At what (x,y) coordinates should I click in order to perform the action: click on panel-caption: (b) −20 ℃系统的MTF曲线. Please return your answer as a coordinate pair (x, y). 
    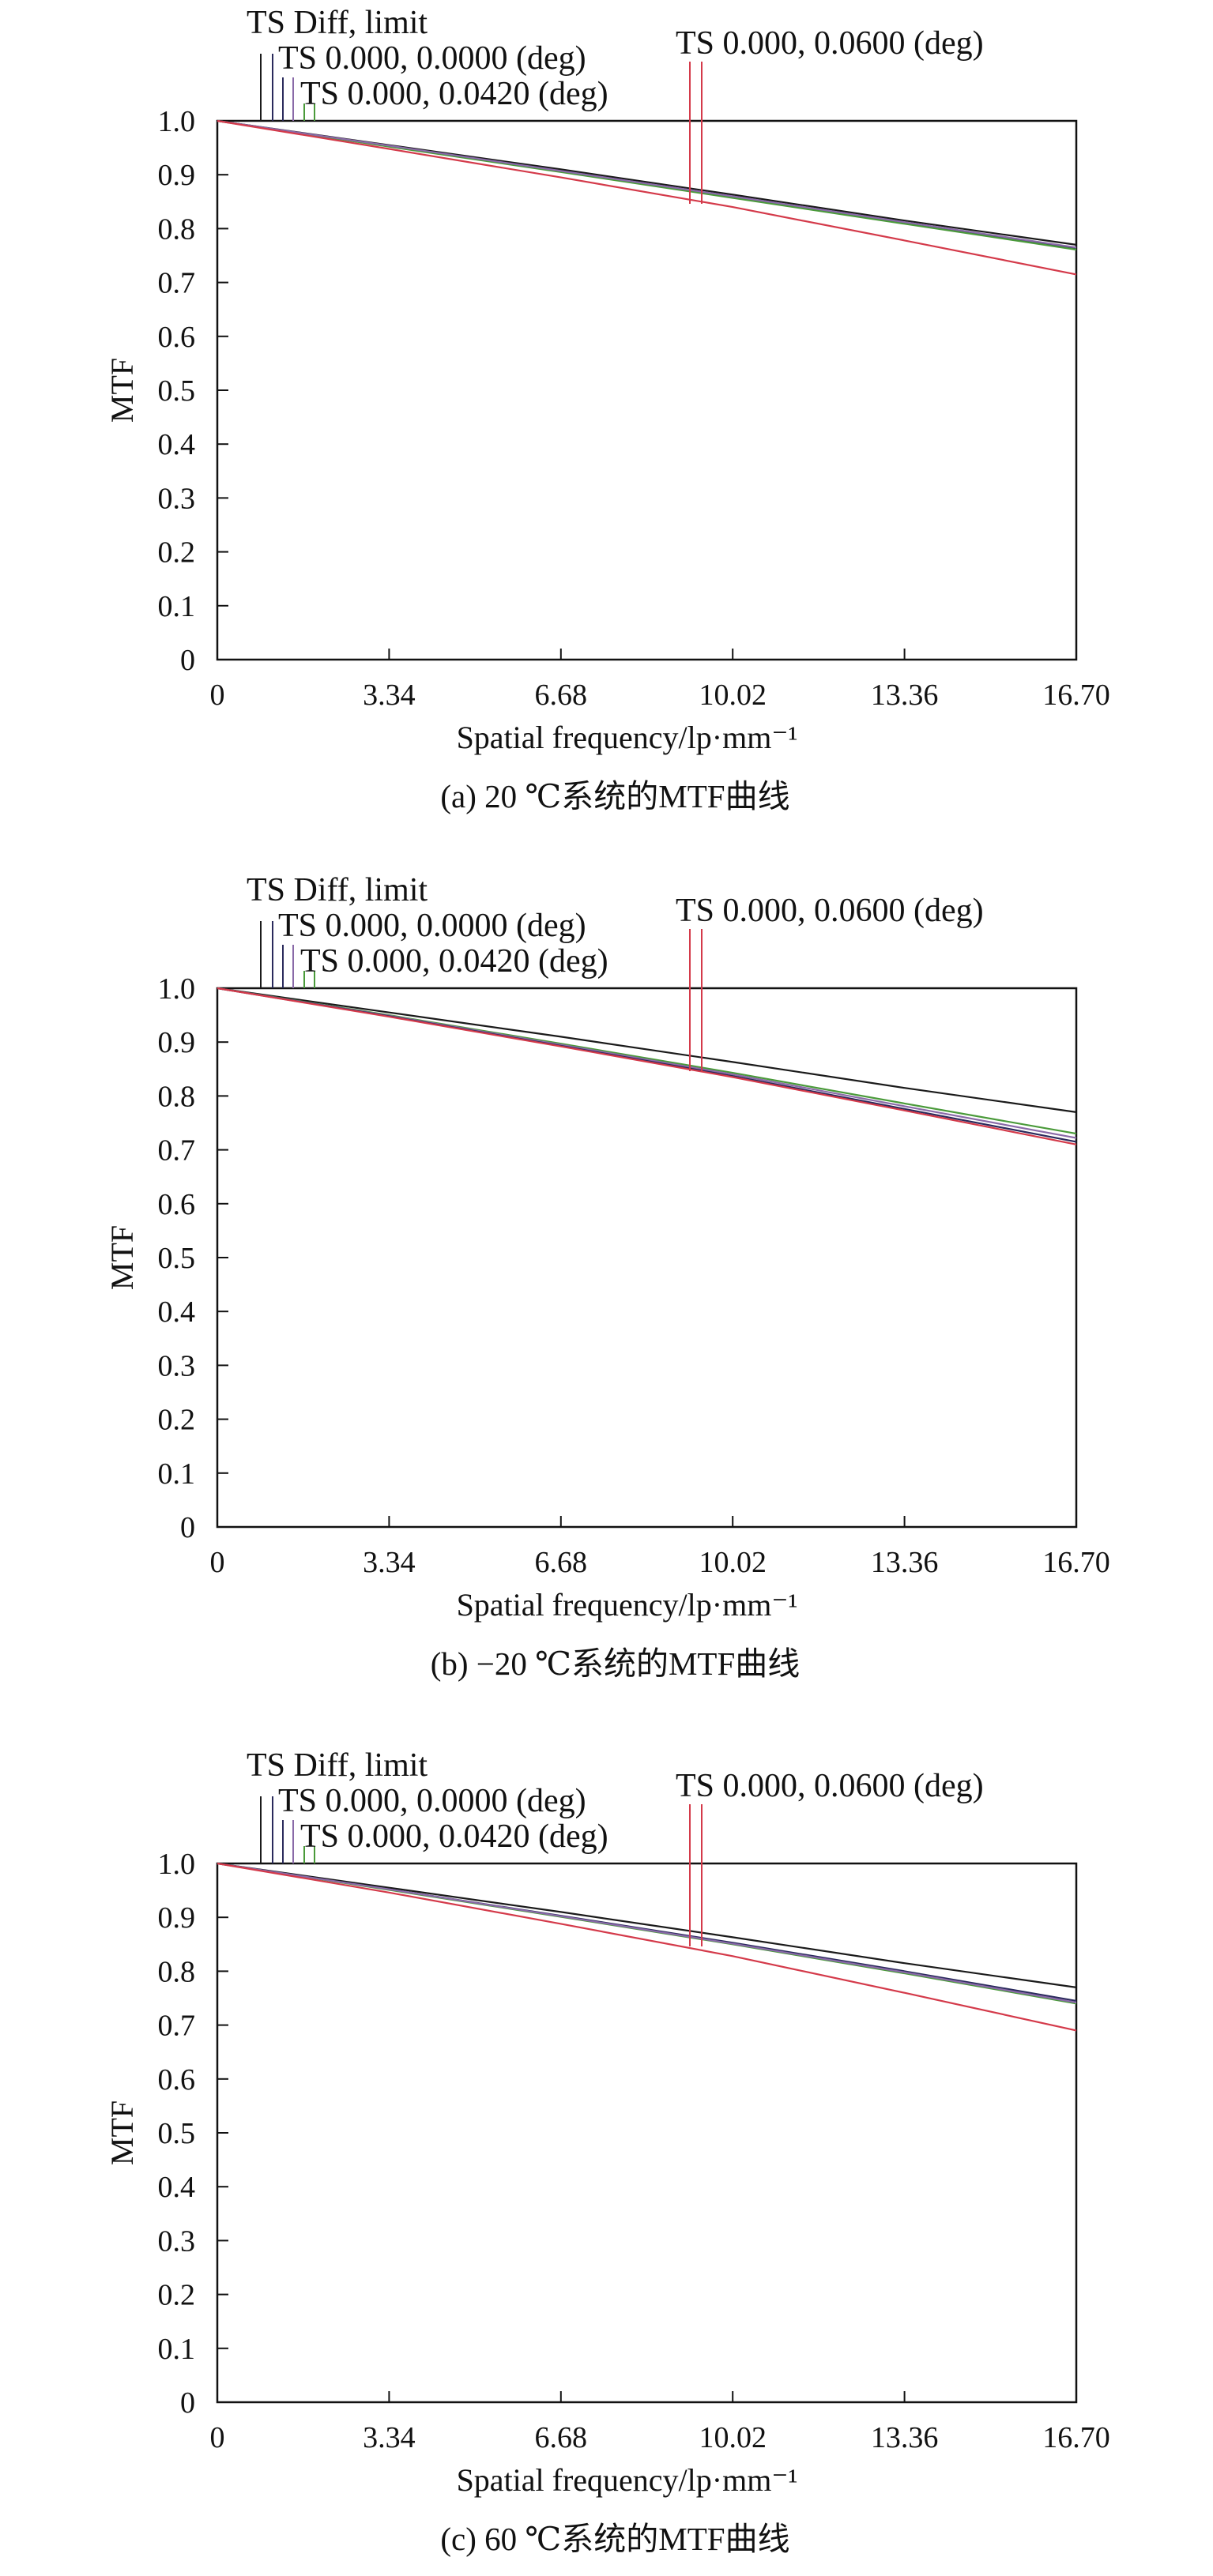
    Looking at the image, I should click on (616, 1663).